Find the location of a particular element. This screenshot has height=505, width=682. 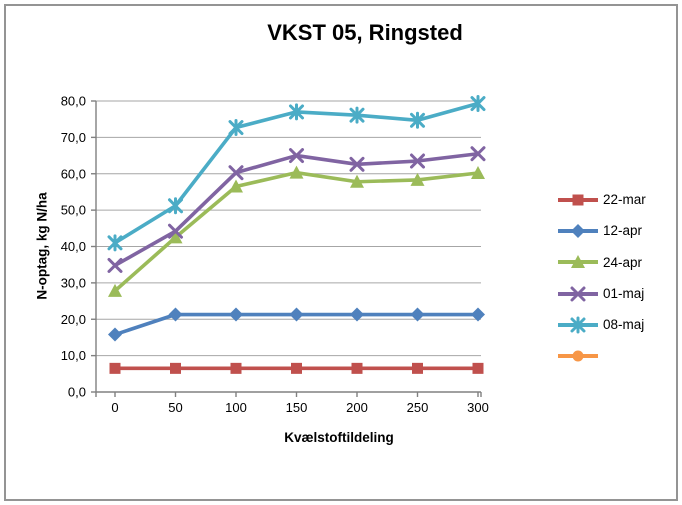

y-tick-label: 50,0 is located at coordinates (73, 210).